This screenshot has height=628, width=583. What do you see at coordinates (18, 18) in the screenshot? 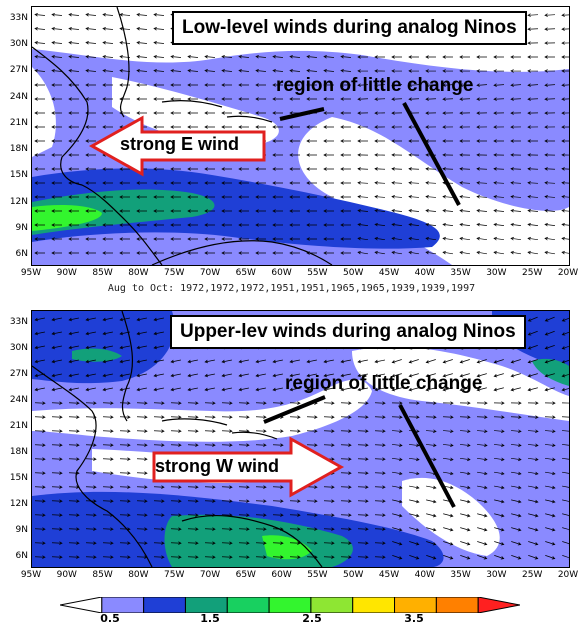
I see `lat-tick-label: 33N` at bounding box center [18, 18].